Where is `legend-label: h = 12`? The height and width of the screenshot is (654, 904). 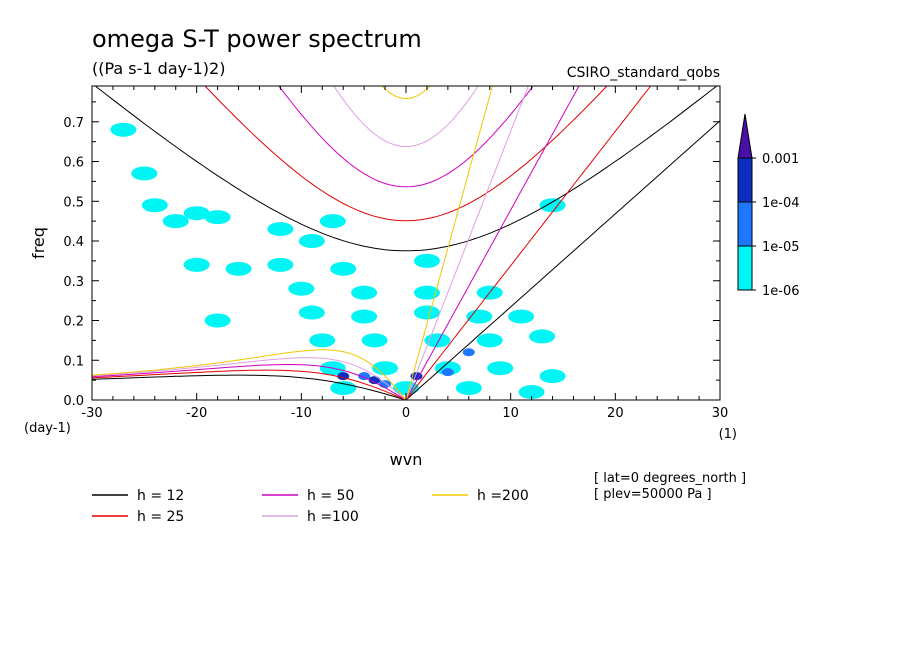
legend-label: h = 12 is located at coordinates (160, 496).